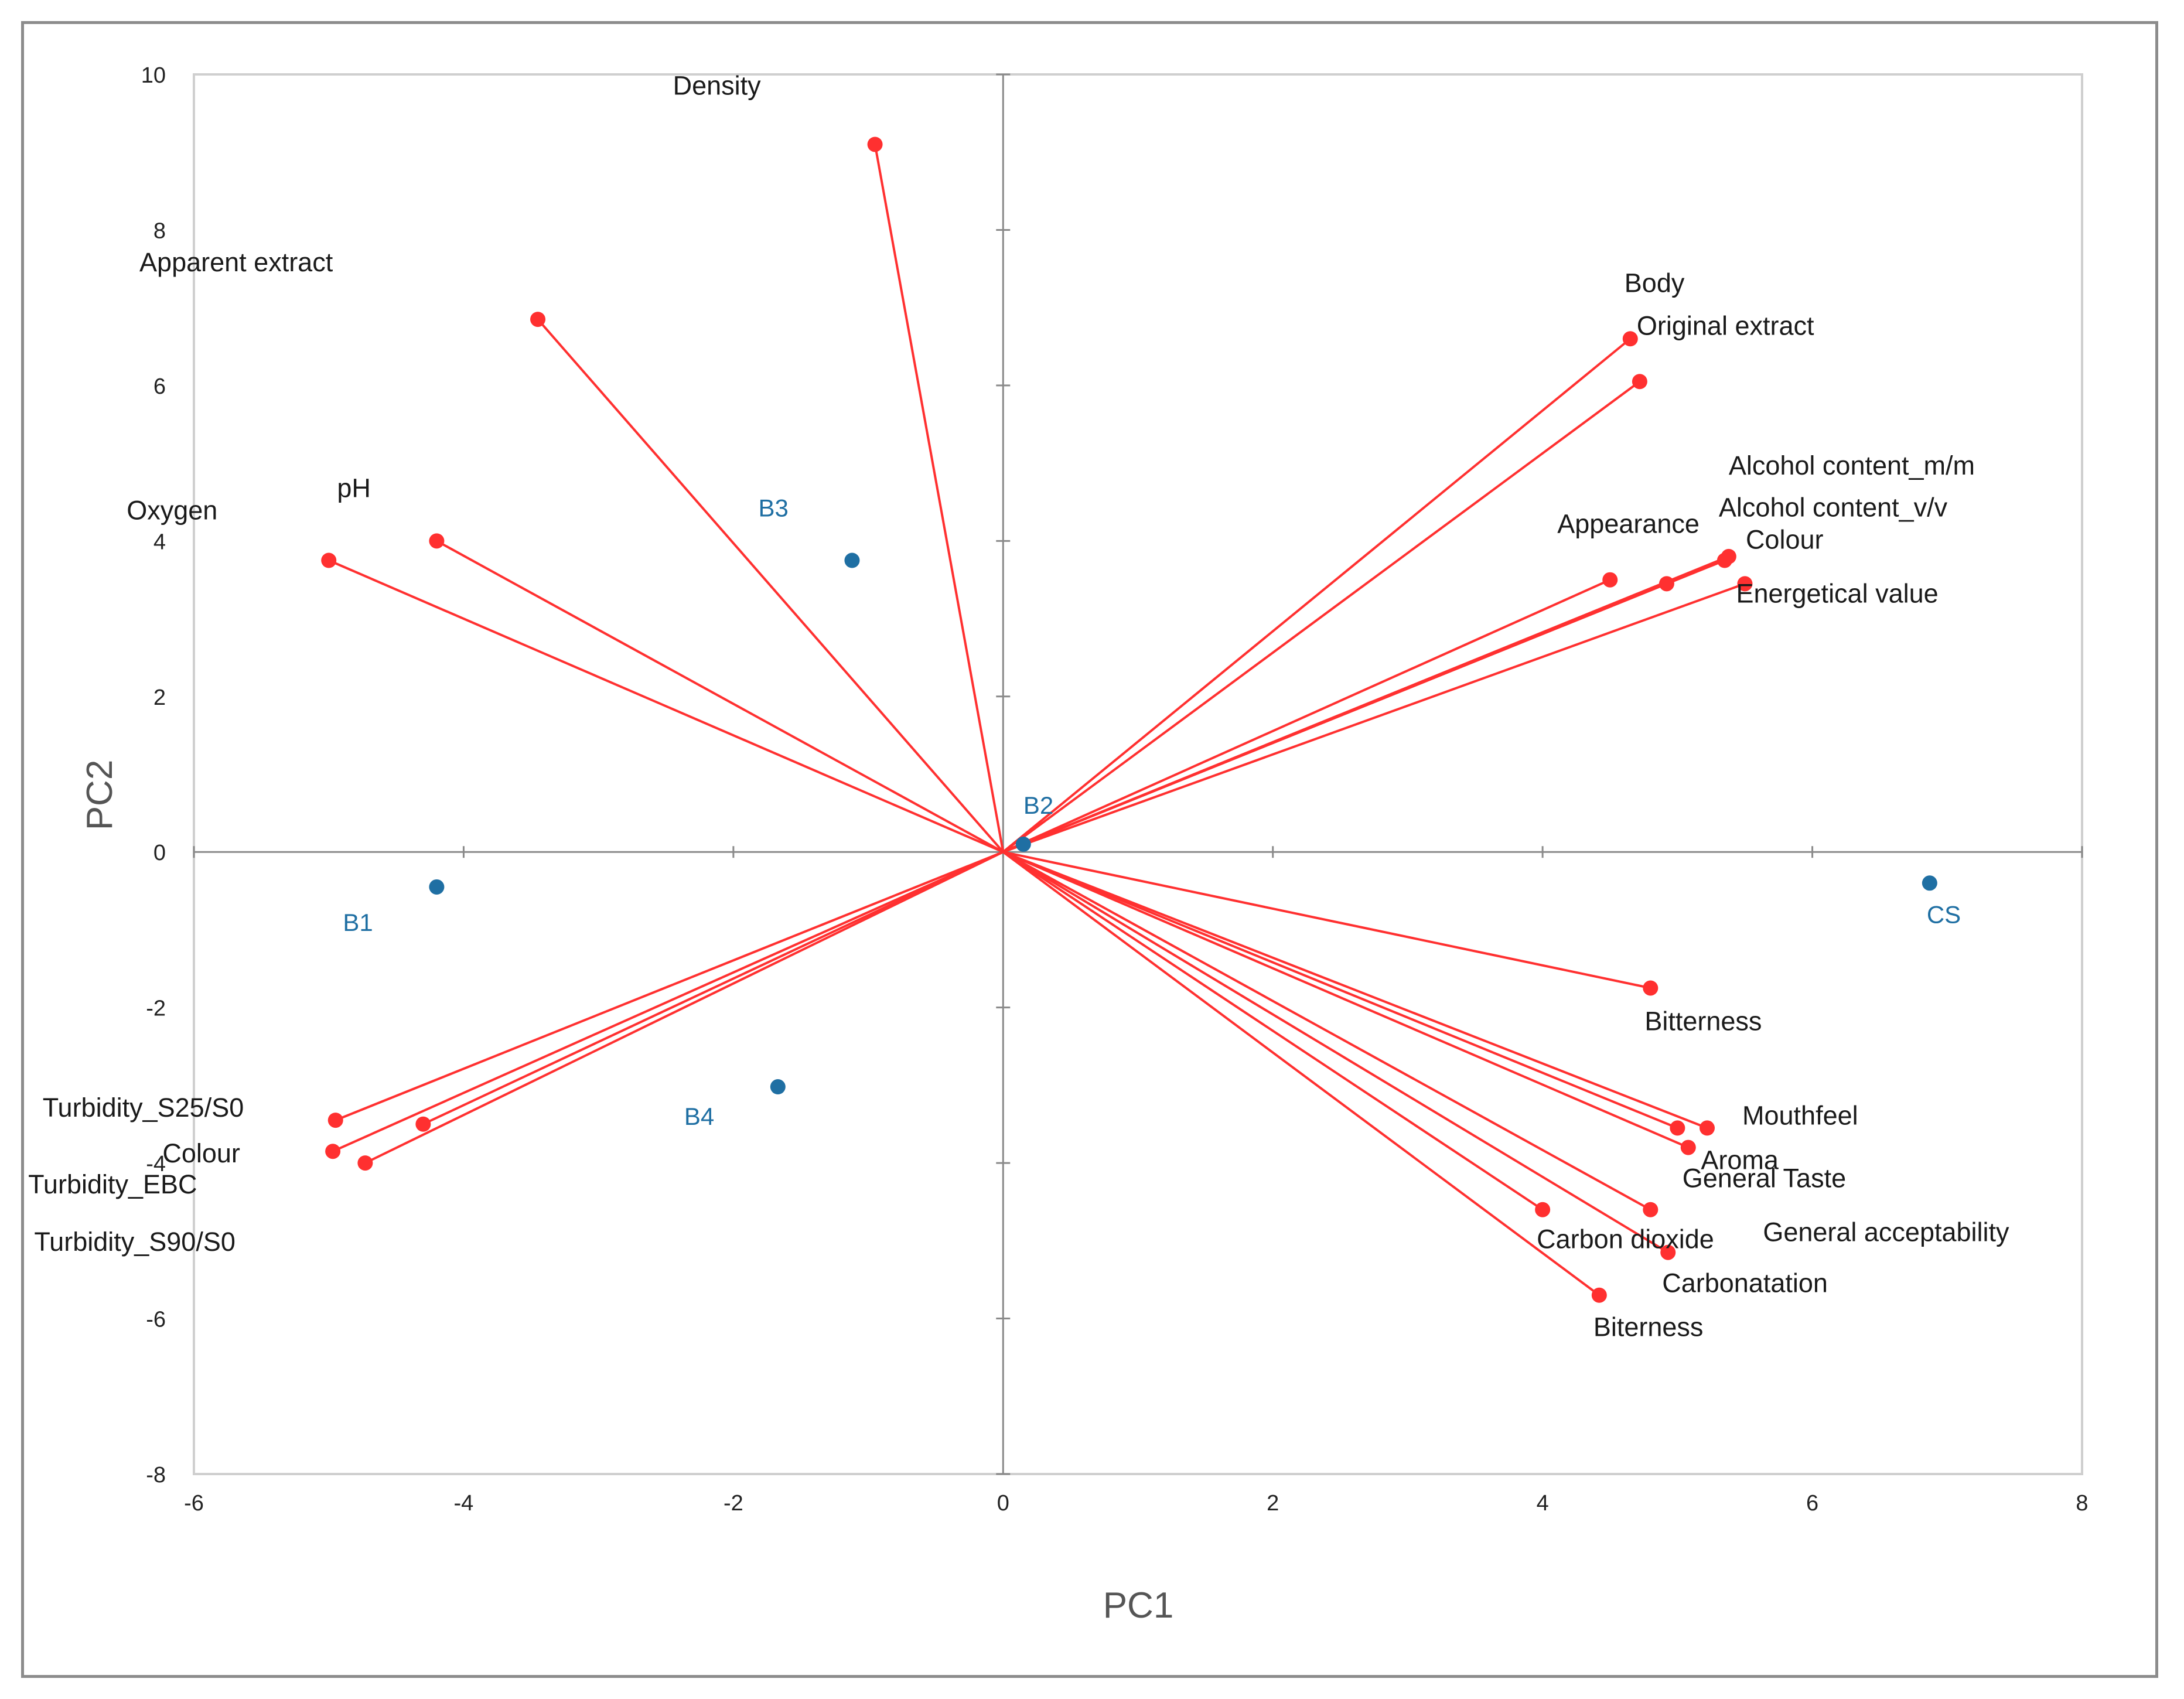  I want to click on variable-label: Density, so click(717, 85).